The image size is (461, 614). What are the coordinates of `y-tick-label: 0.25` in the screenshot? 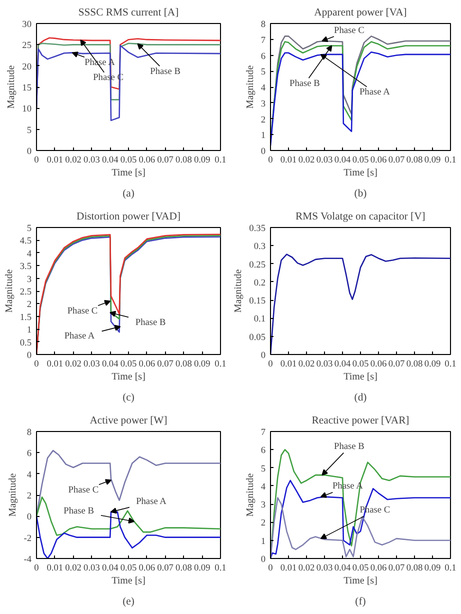 It's located at (257, 265).